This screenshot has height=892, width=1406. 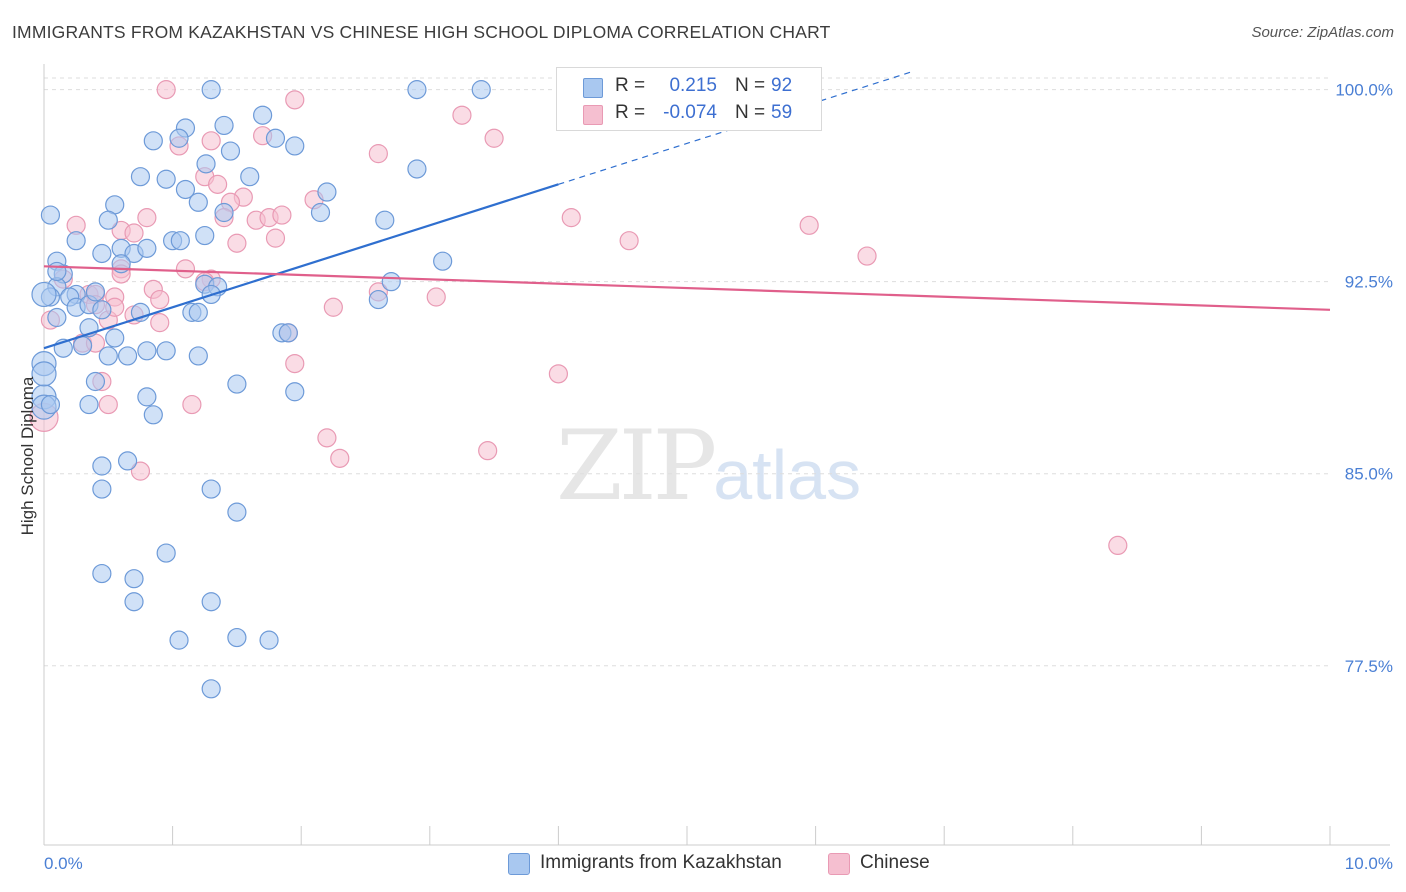 What do you see at coordinates (787, 475) in the screenshot?
I see `watermark-atlas: atlas` at bounding box center [787, 475].